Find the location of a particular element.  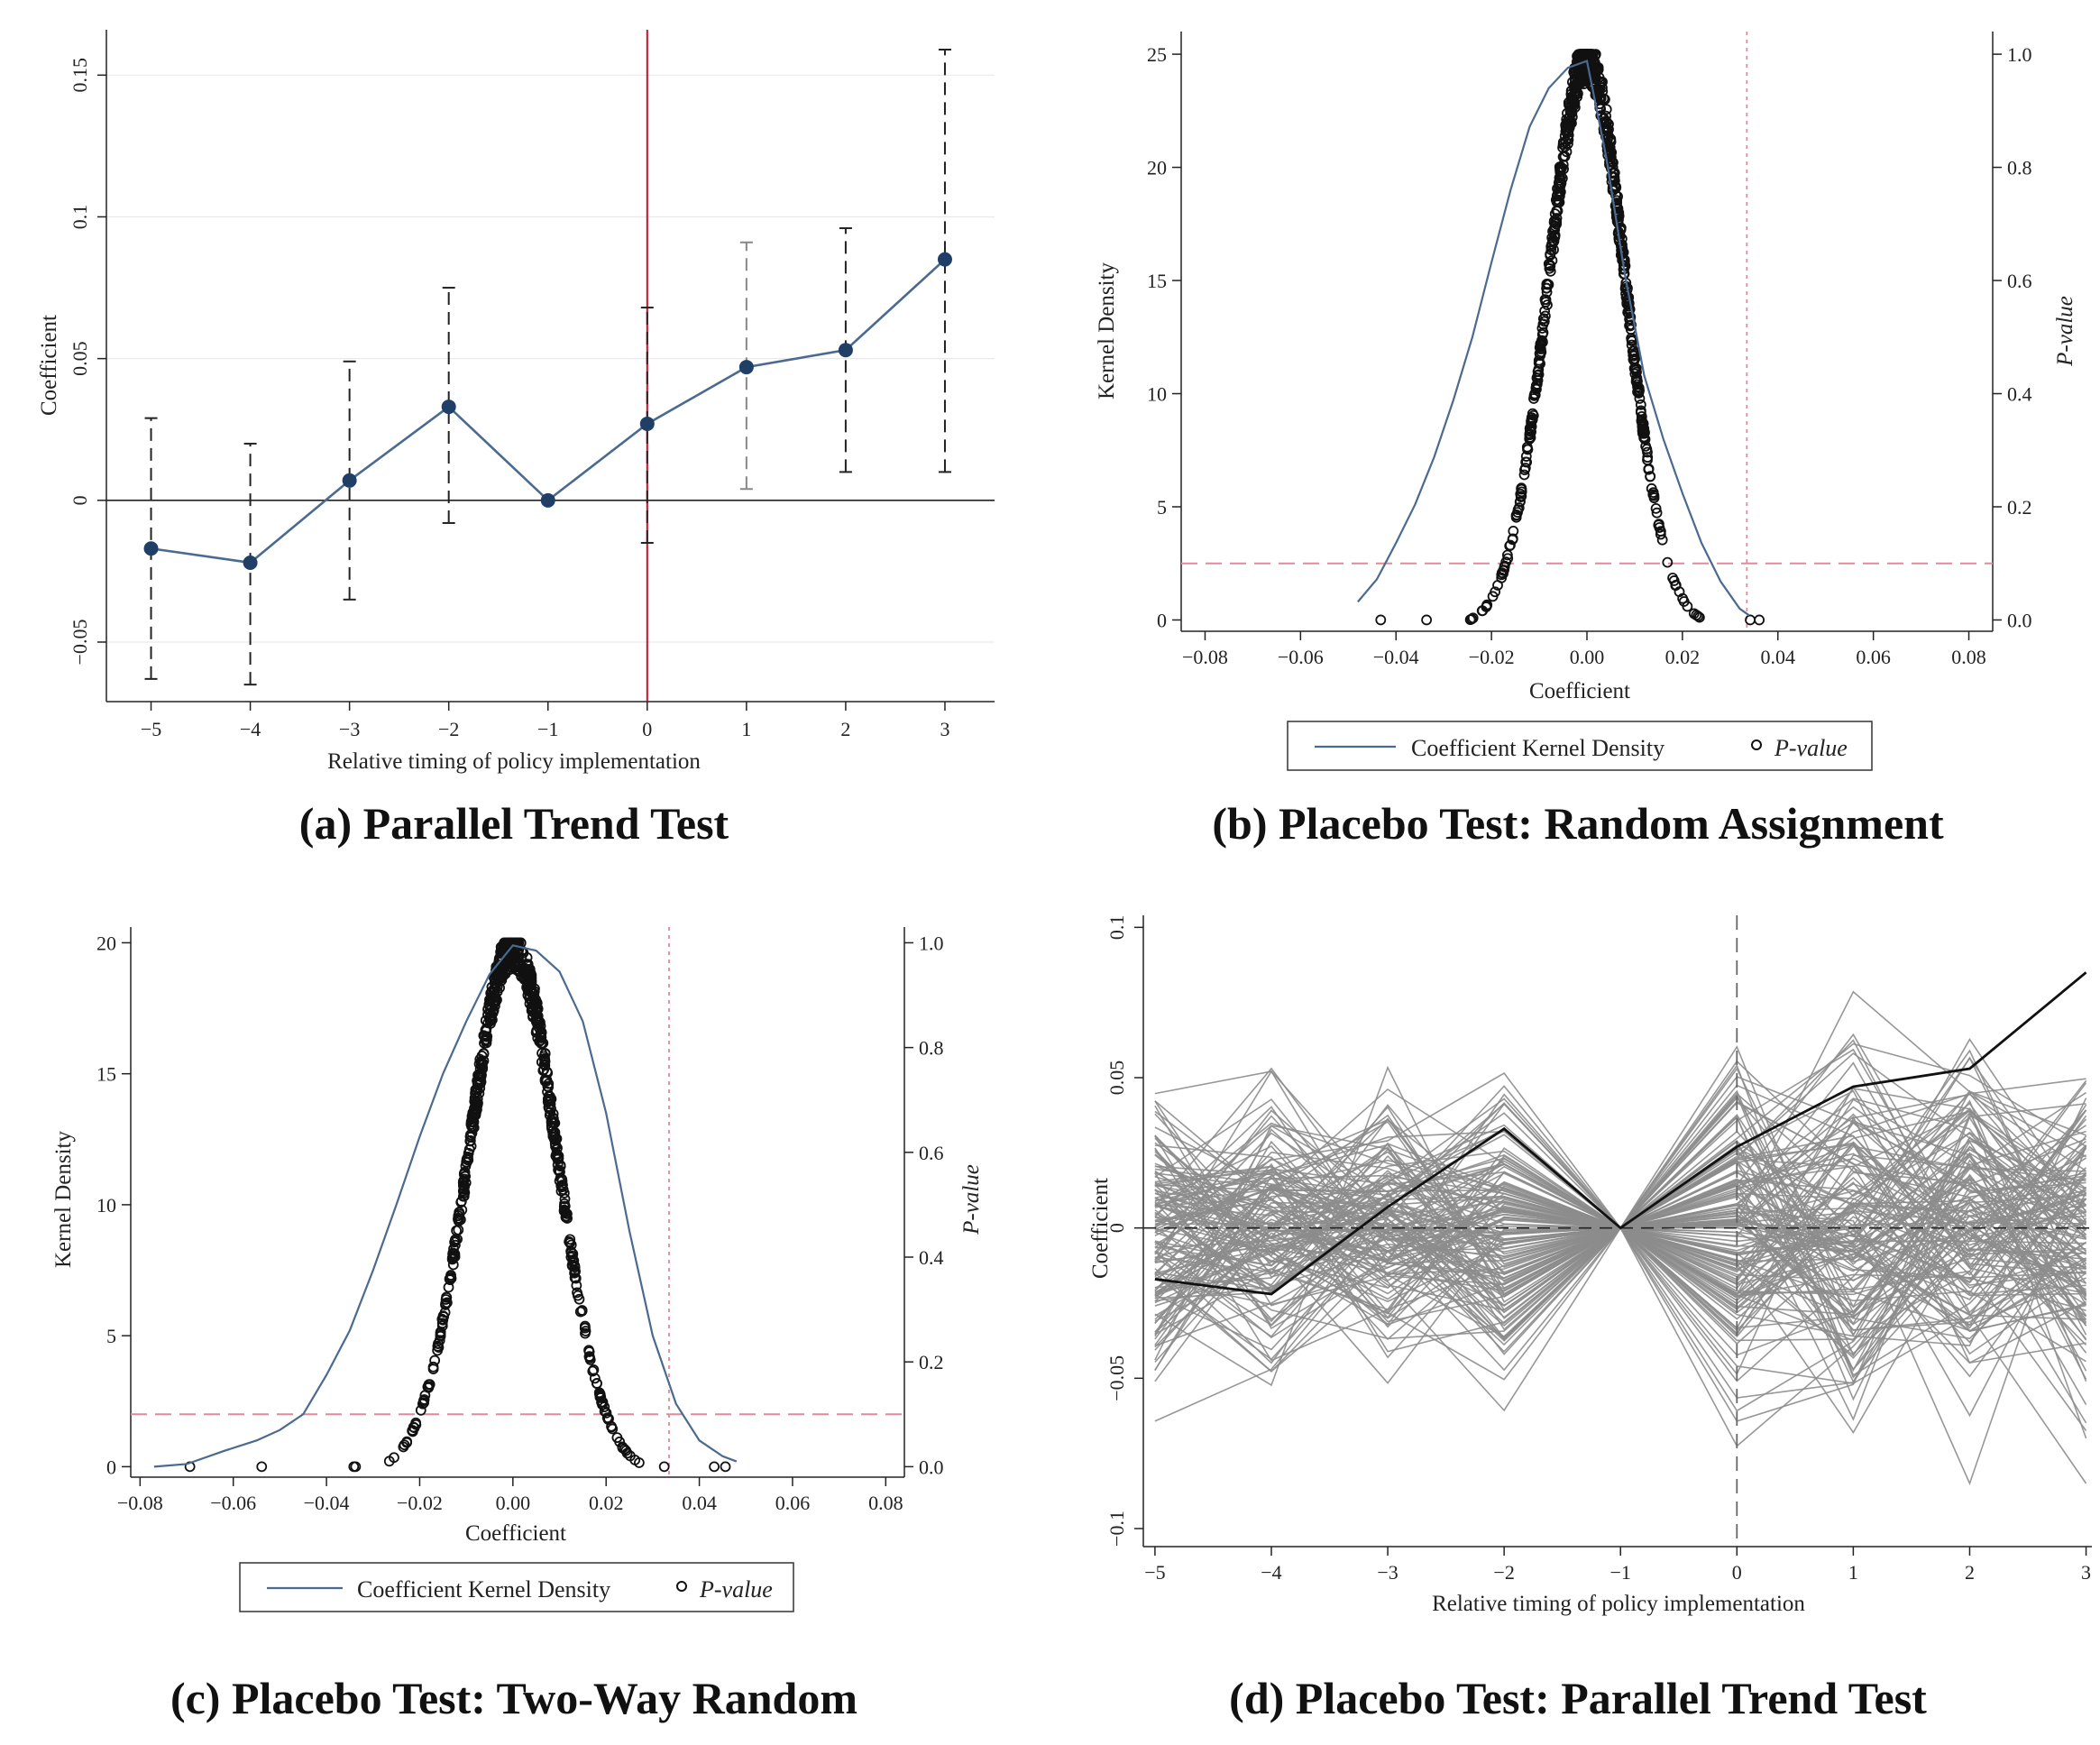

panel-d-xlabel: Relative timing of policy implementation is located at coordinates (1618, 1604).